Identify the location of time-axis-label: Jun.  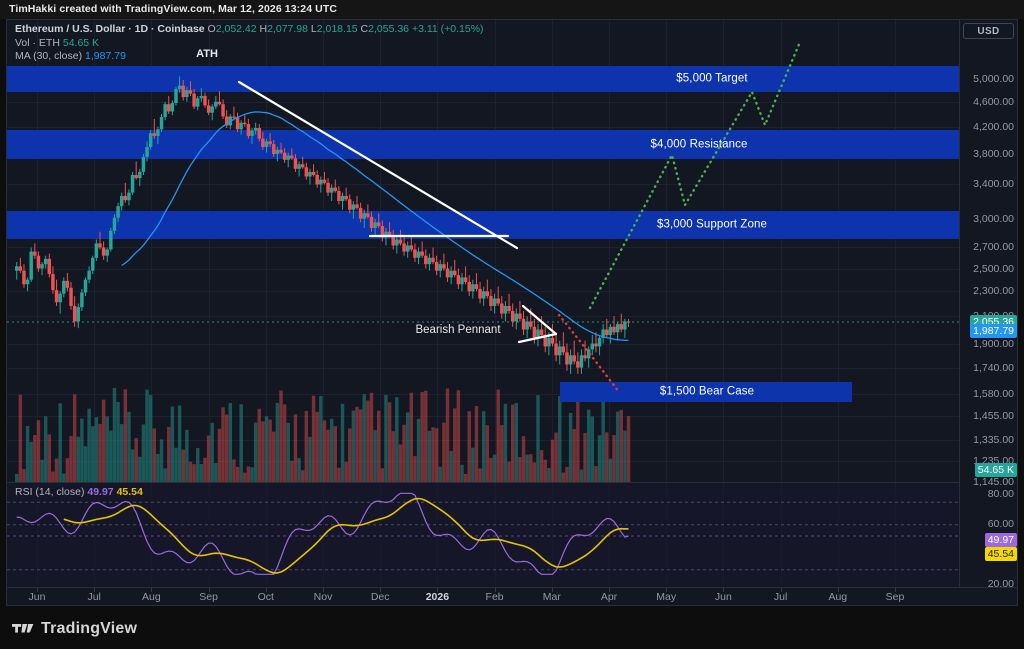
(37, 597).